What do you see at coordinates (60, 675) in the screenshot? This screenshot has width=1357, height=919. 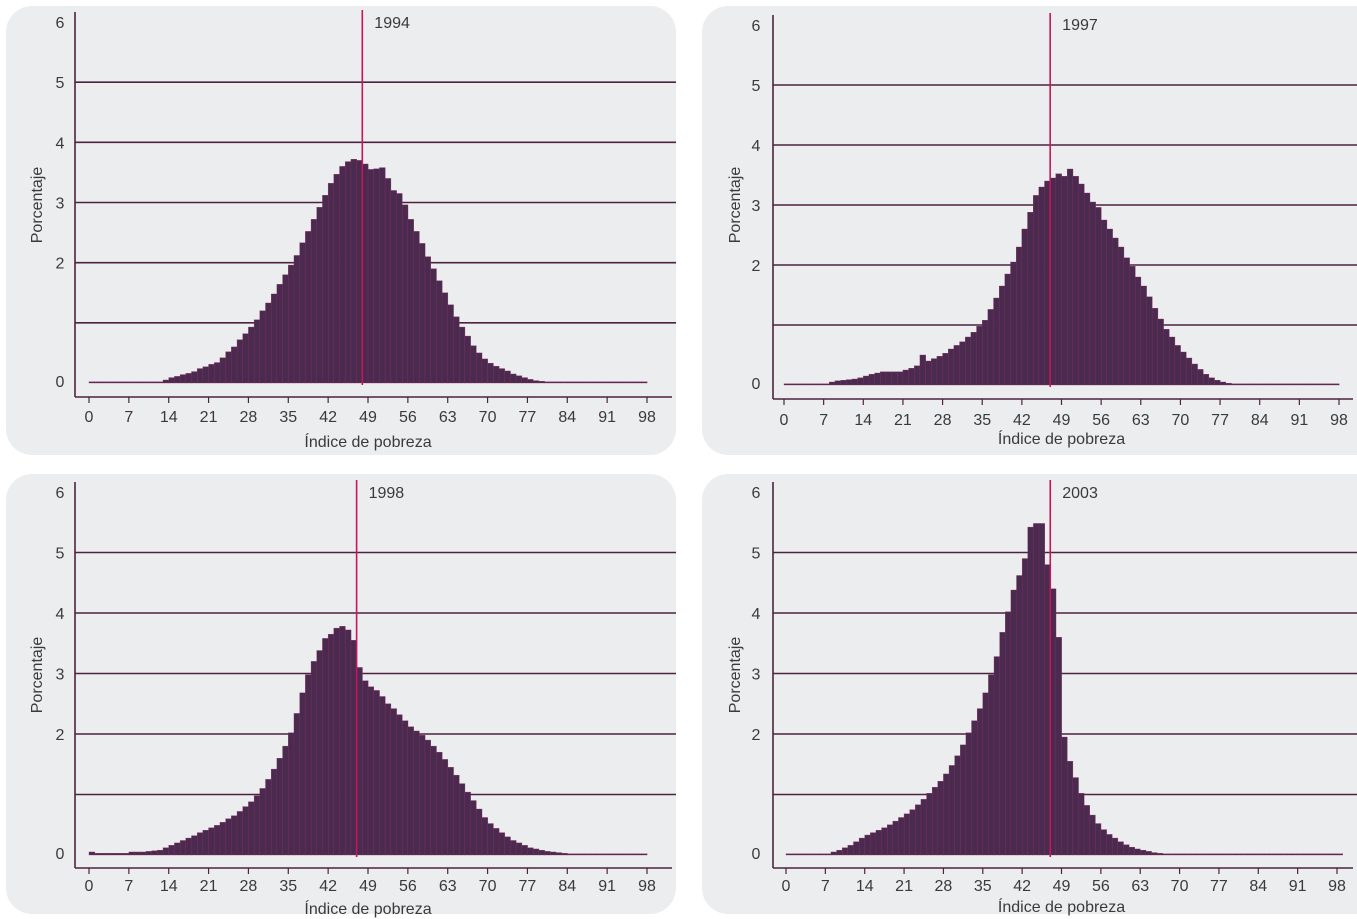 I see `y-tick-label: 3` at bounding box center [60, 675].